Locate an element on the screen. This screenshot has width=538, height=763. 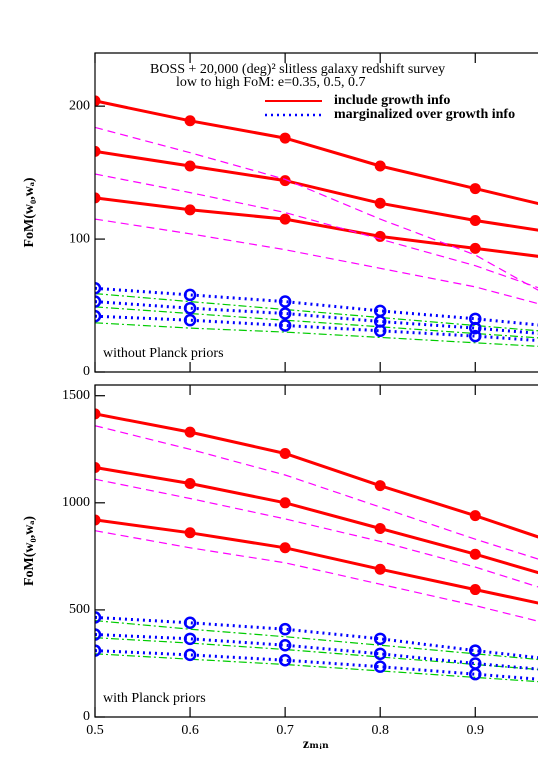
legend-label: marginalized over growth info is located at coordinates (424, 114).